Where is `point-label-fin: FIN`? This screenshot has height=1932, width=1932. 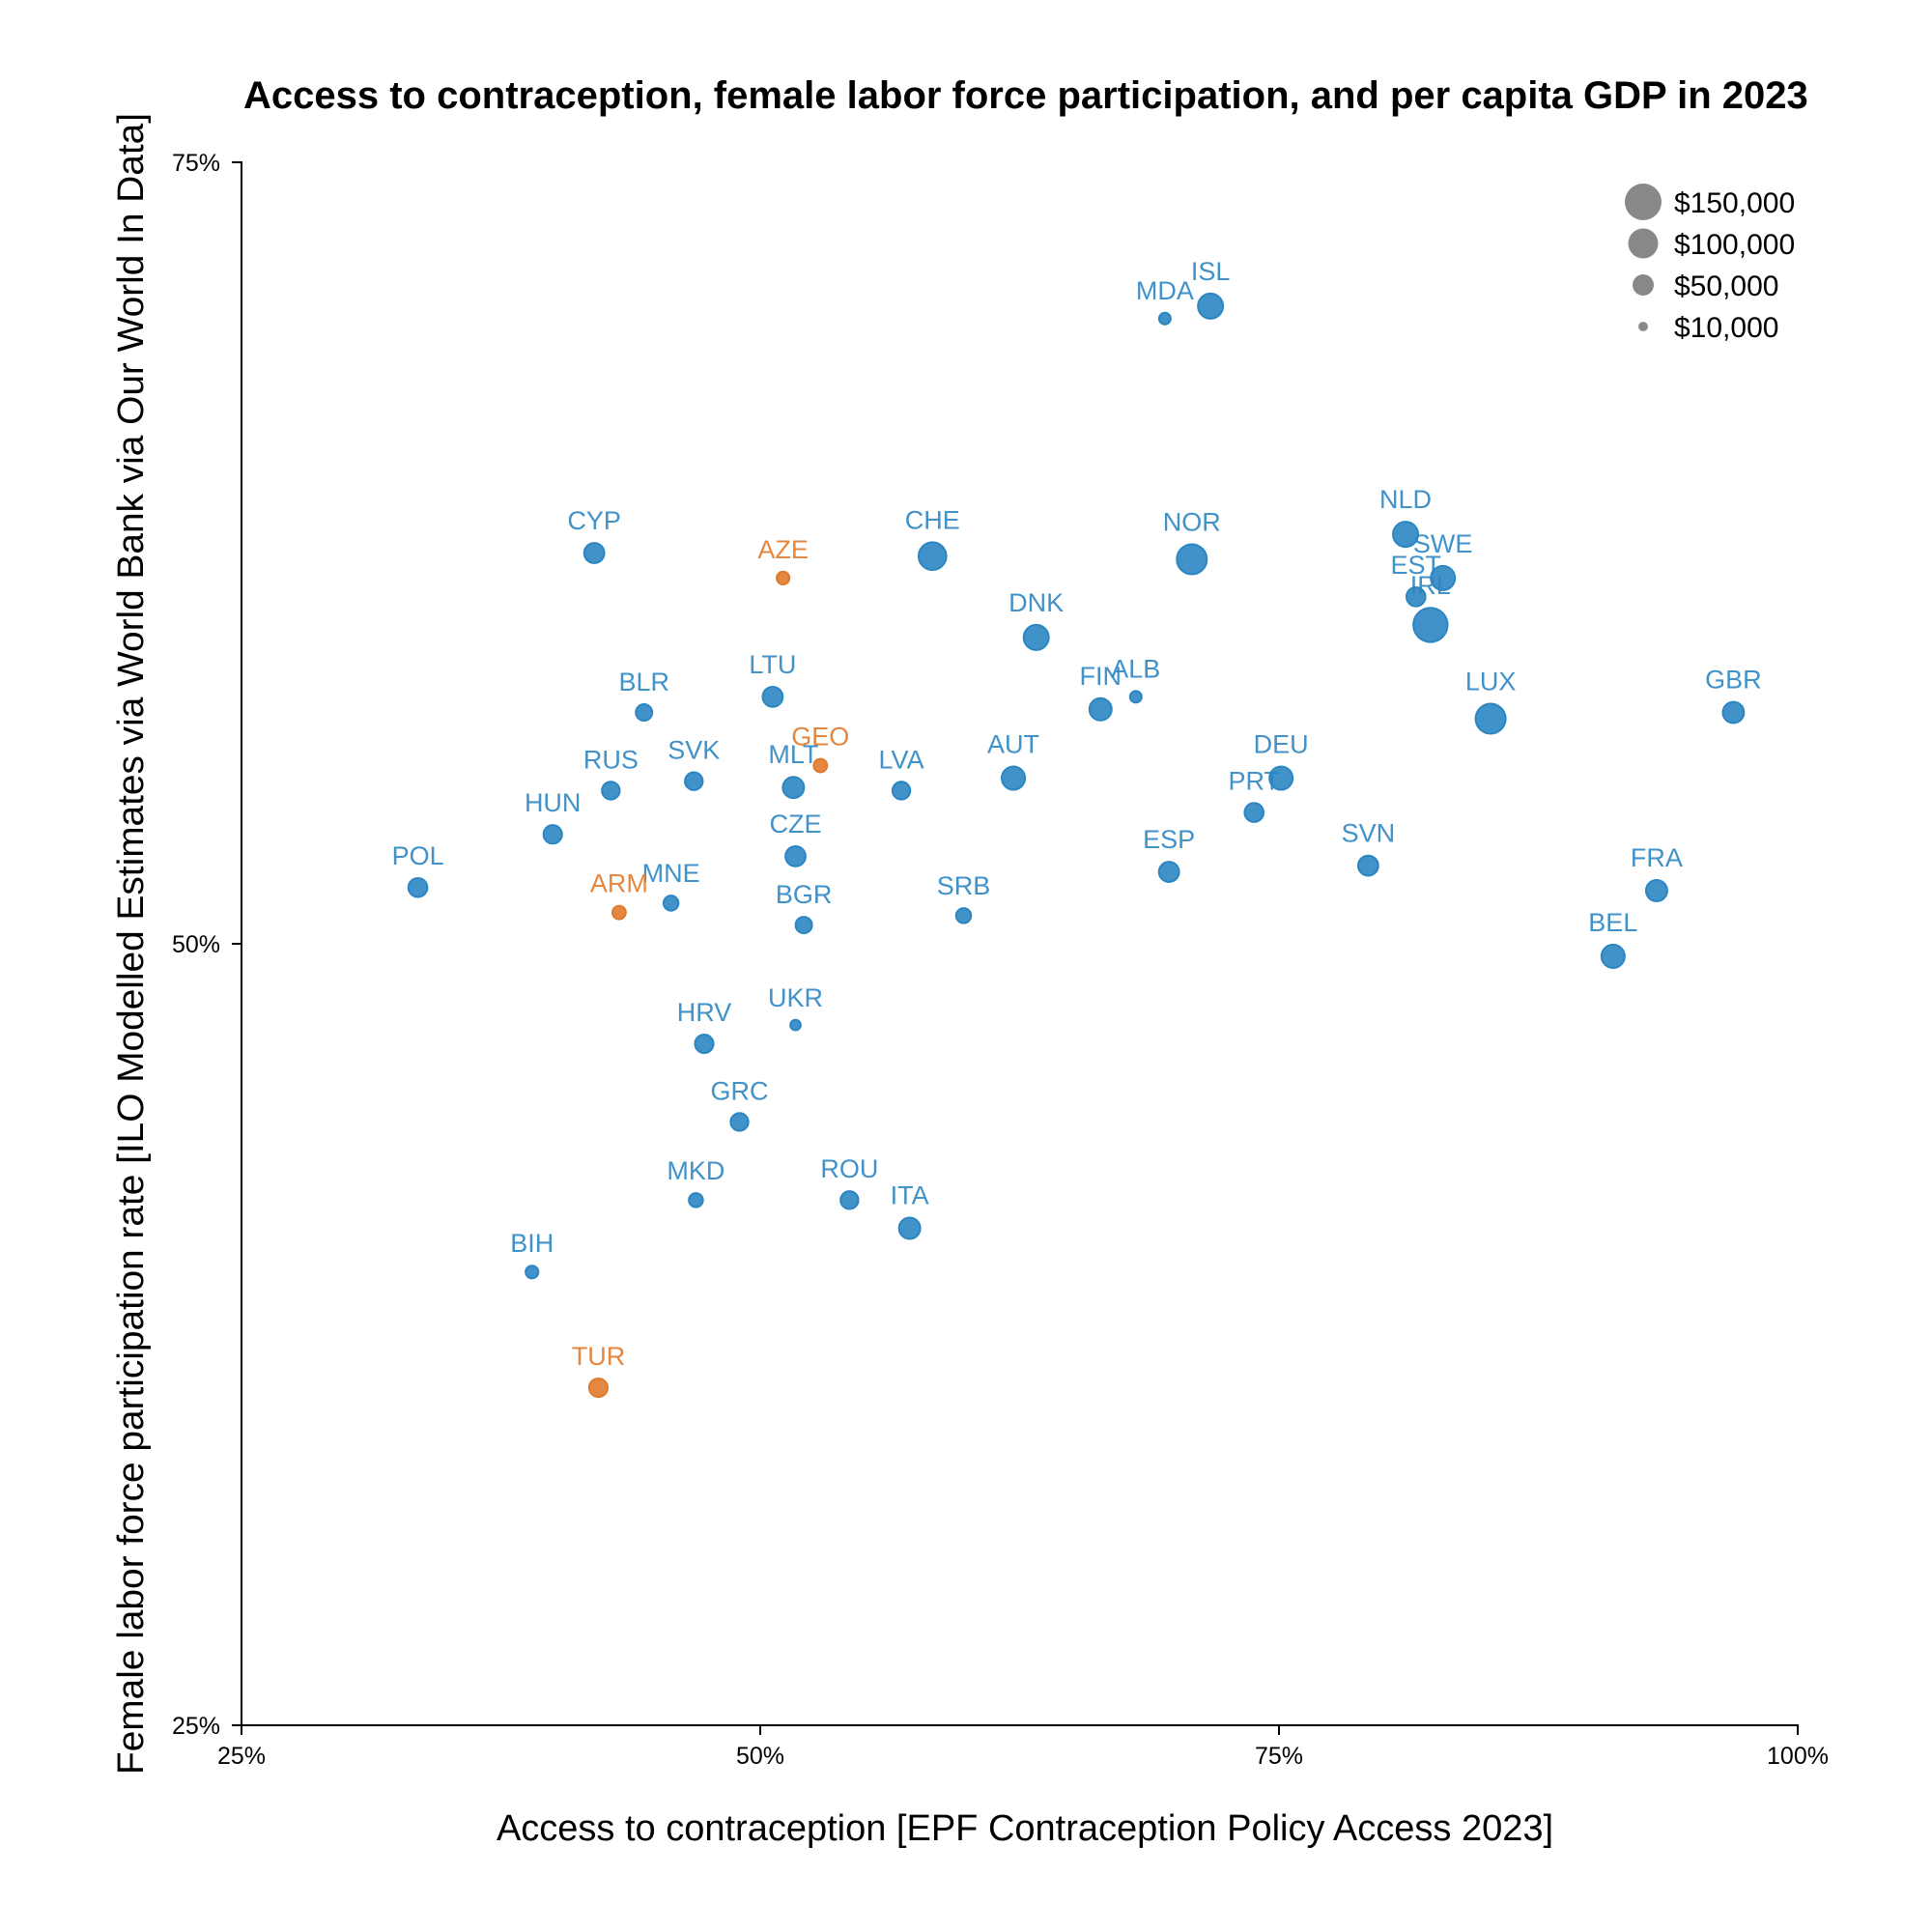 point-label-fin: FIN is located at coordinates (1101, 676).